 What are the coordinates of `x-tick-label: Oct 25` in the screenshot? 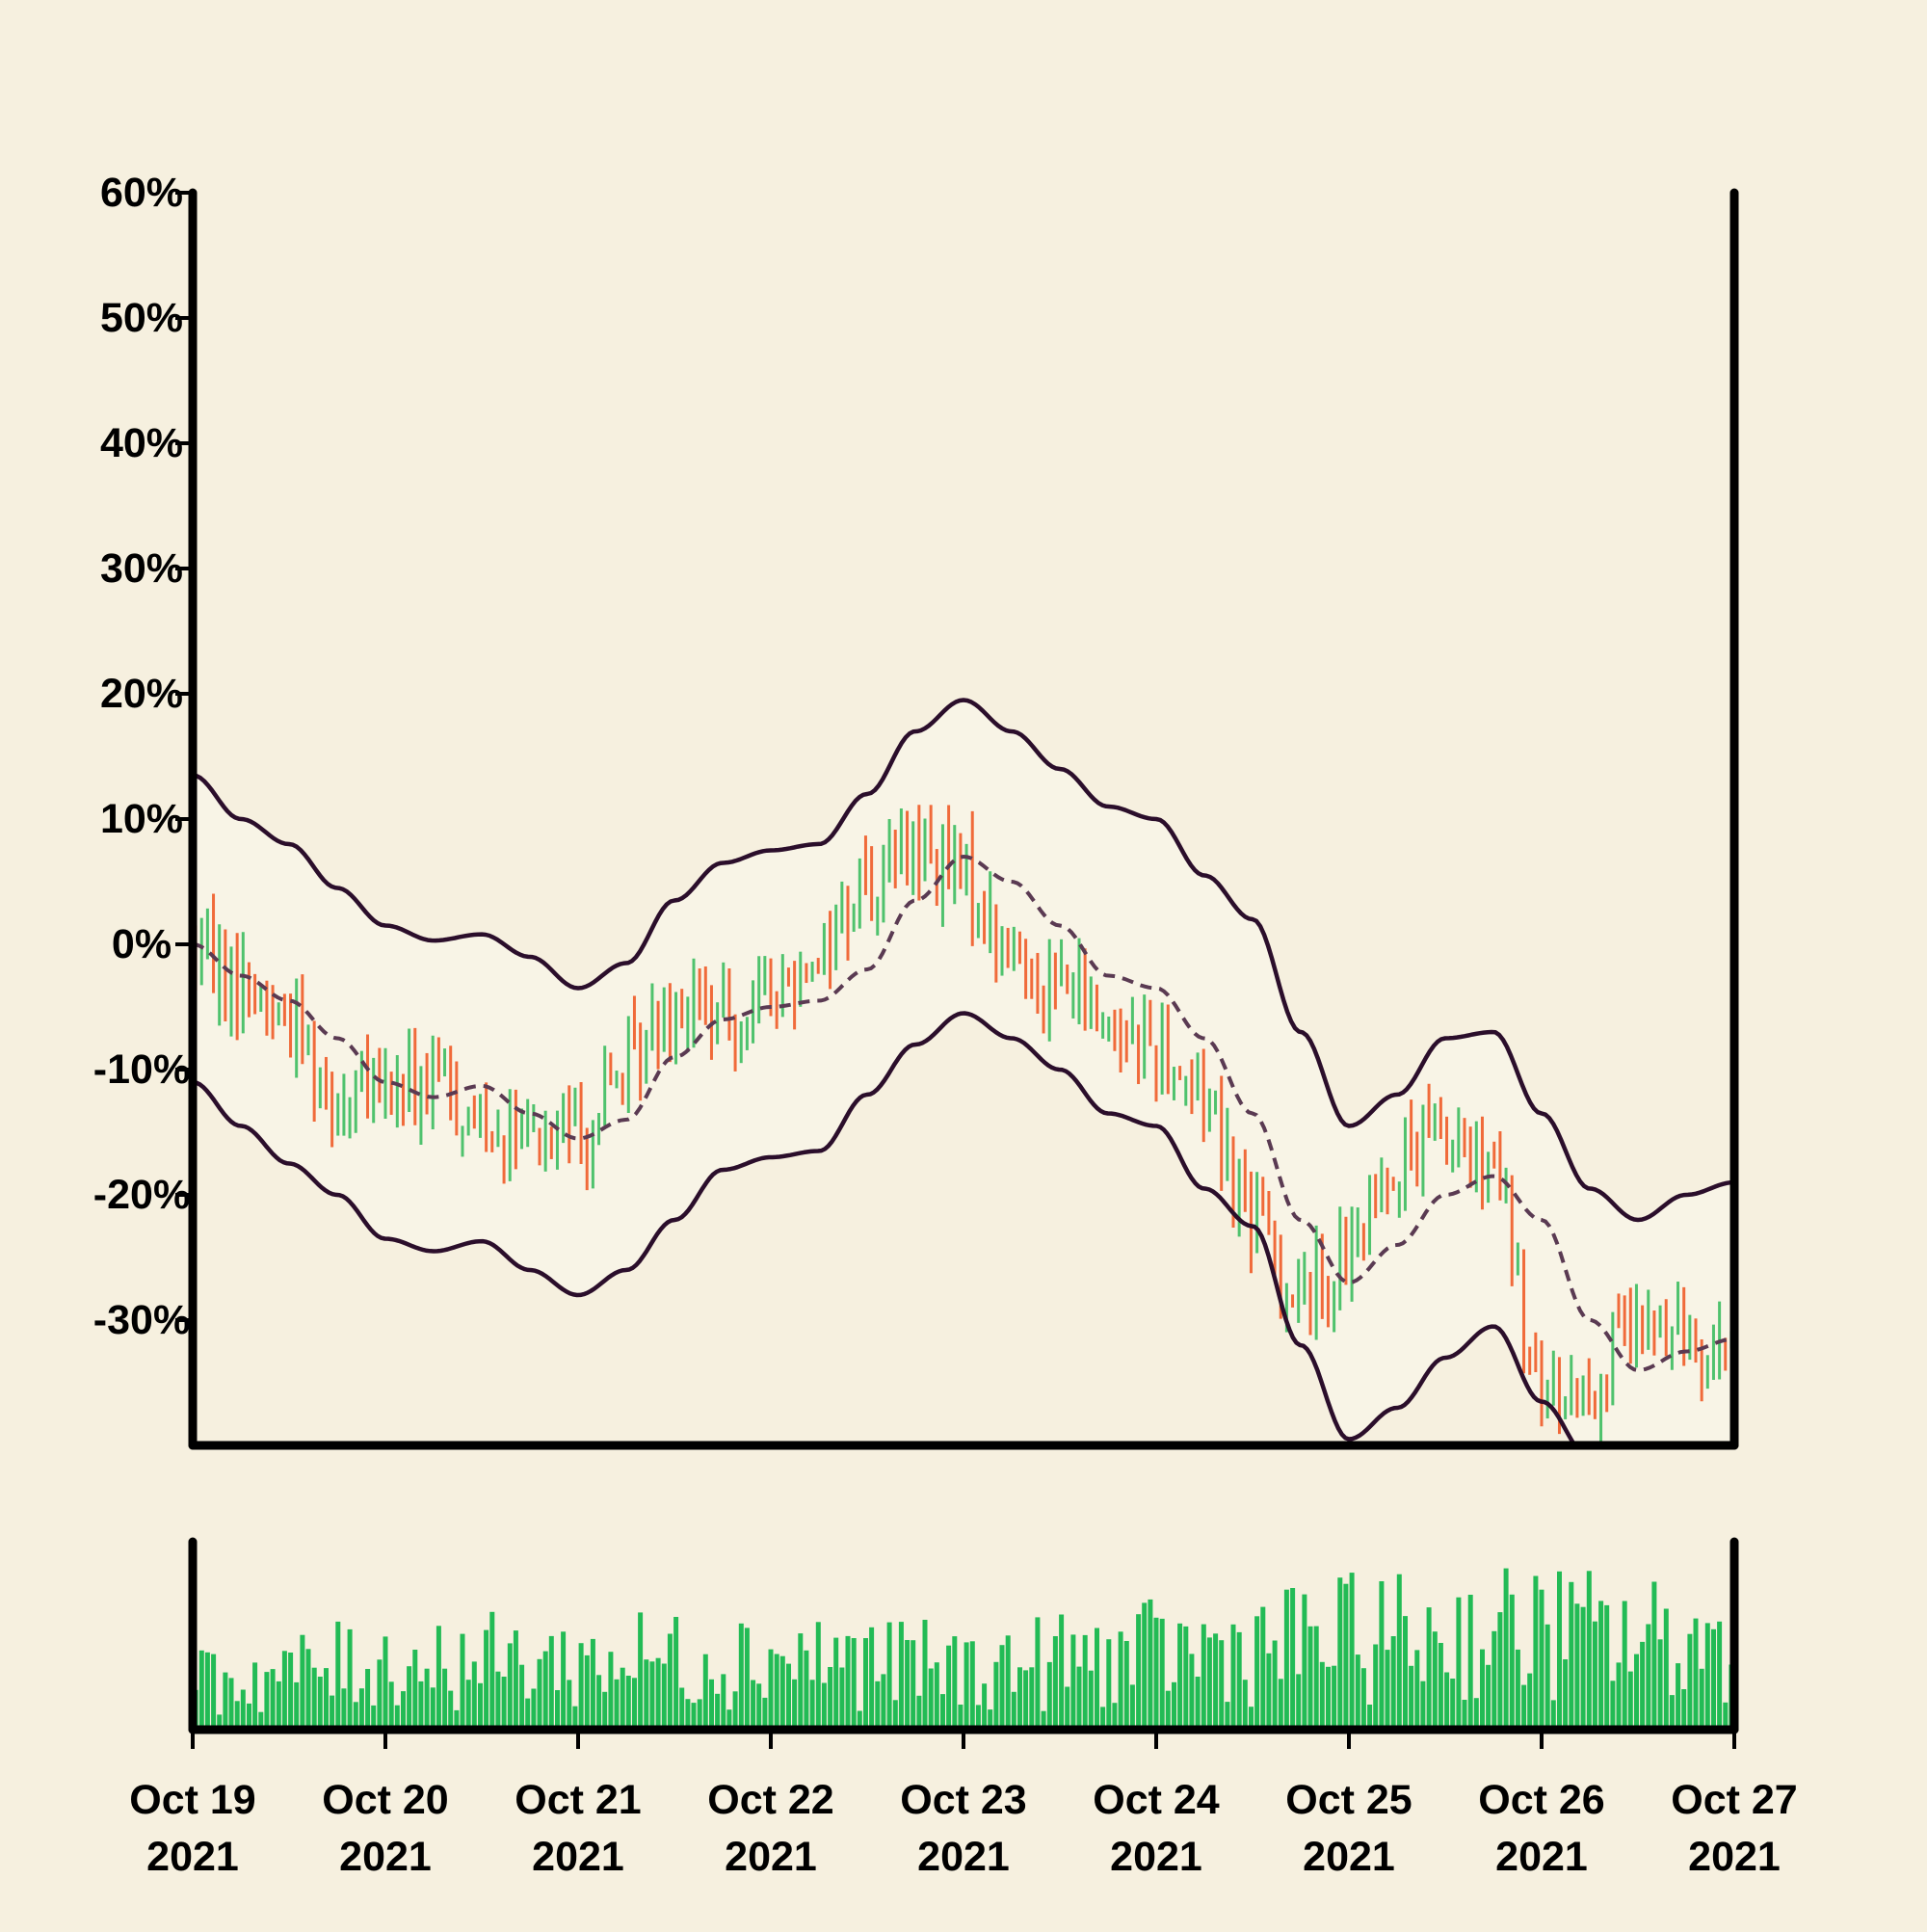 It's located at (1348, 1800).